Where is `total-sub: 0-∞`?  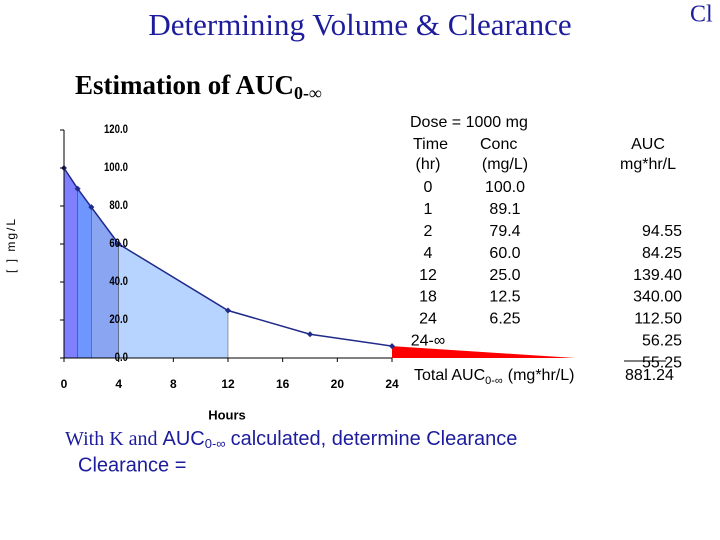
total-sub: 0-∞ is located at coordinates (494, 381).